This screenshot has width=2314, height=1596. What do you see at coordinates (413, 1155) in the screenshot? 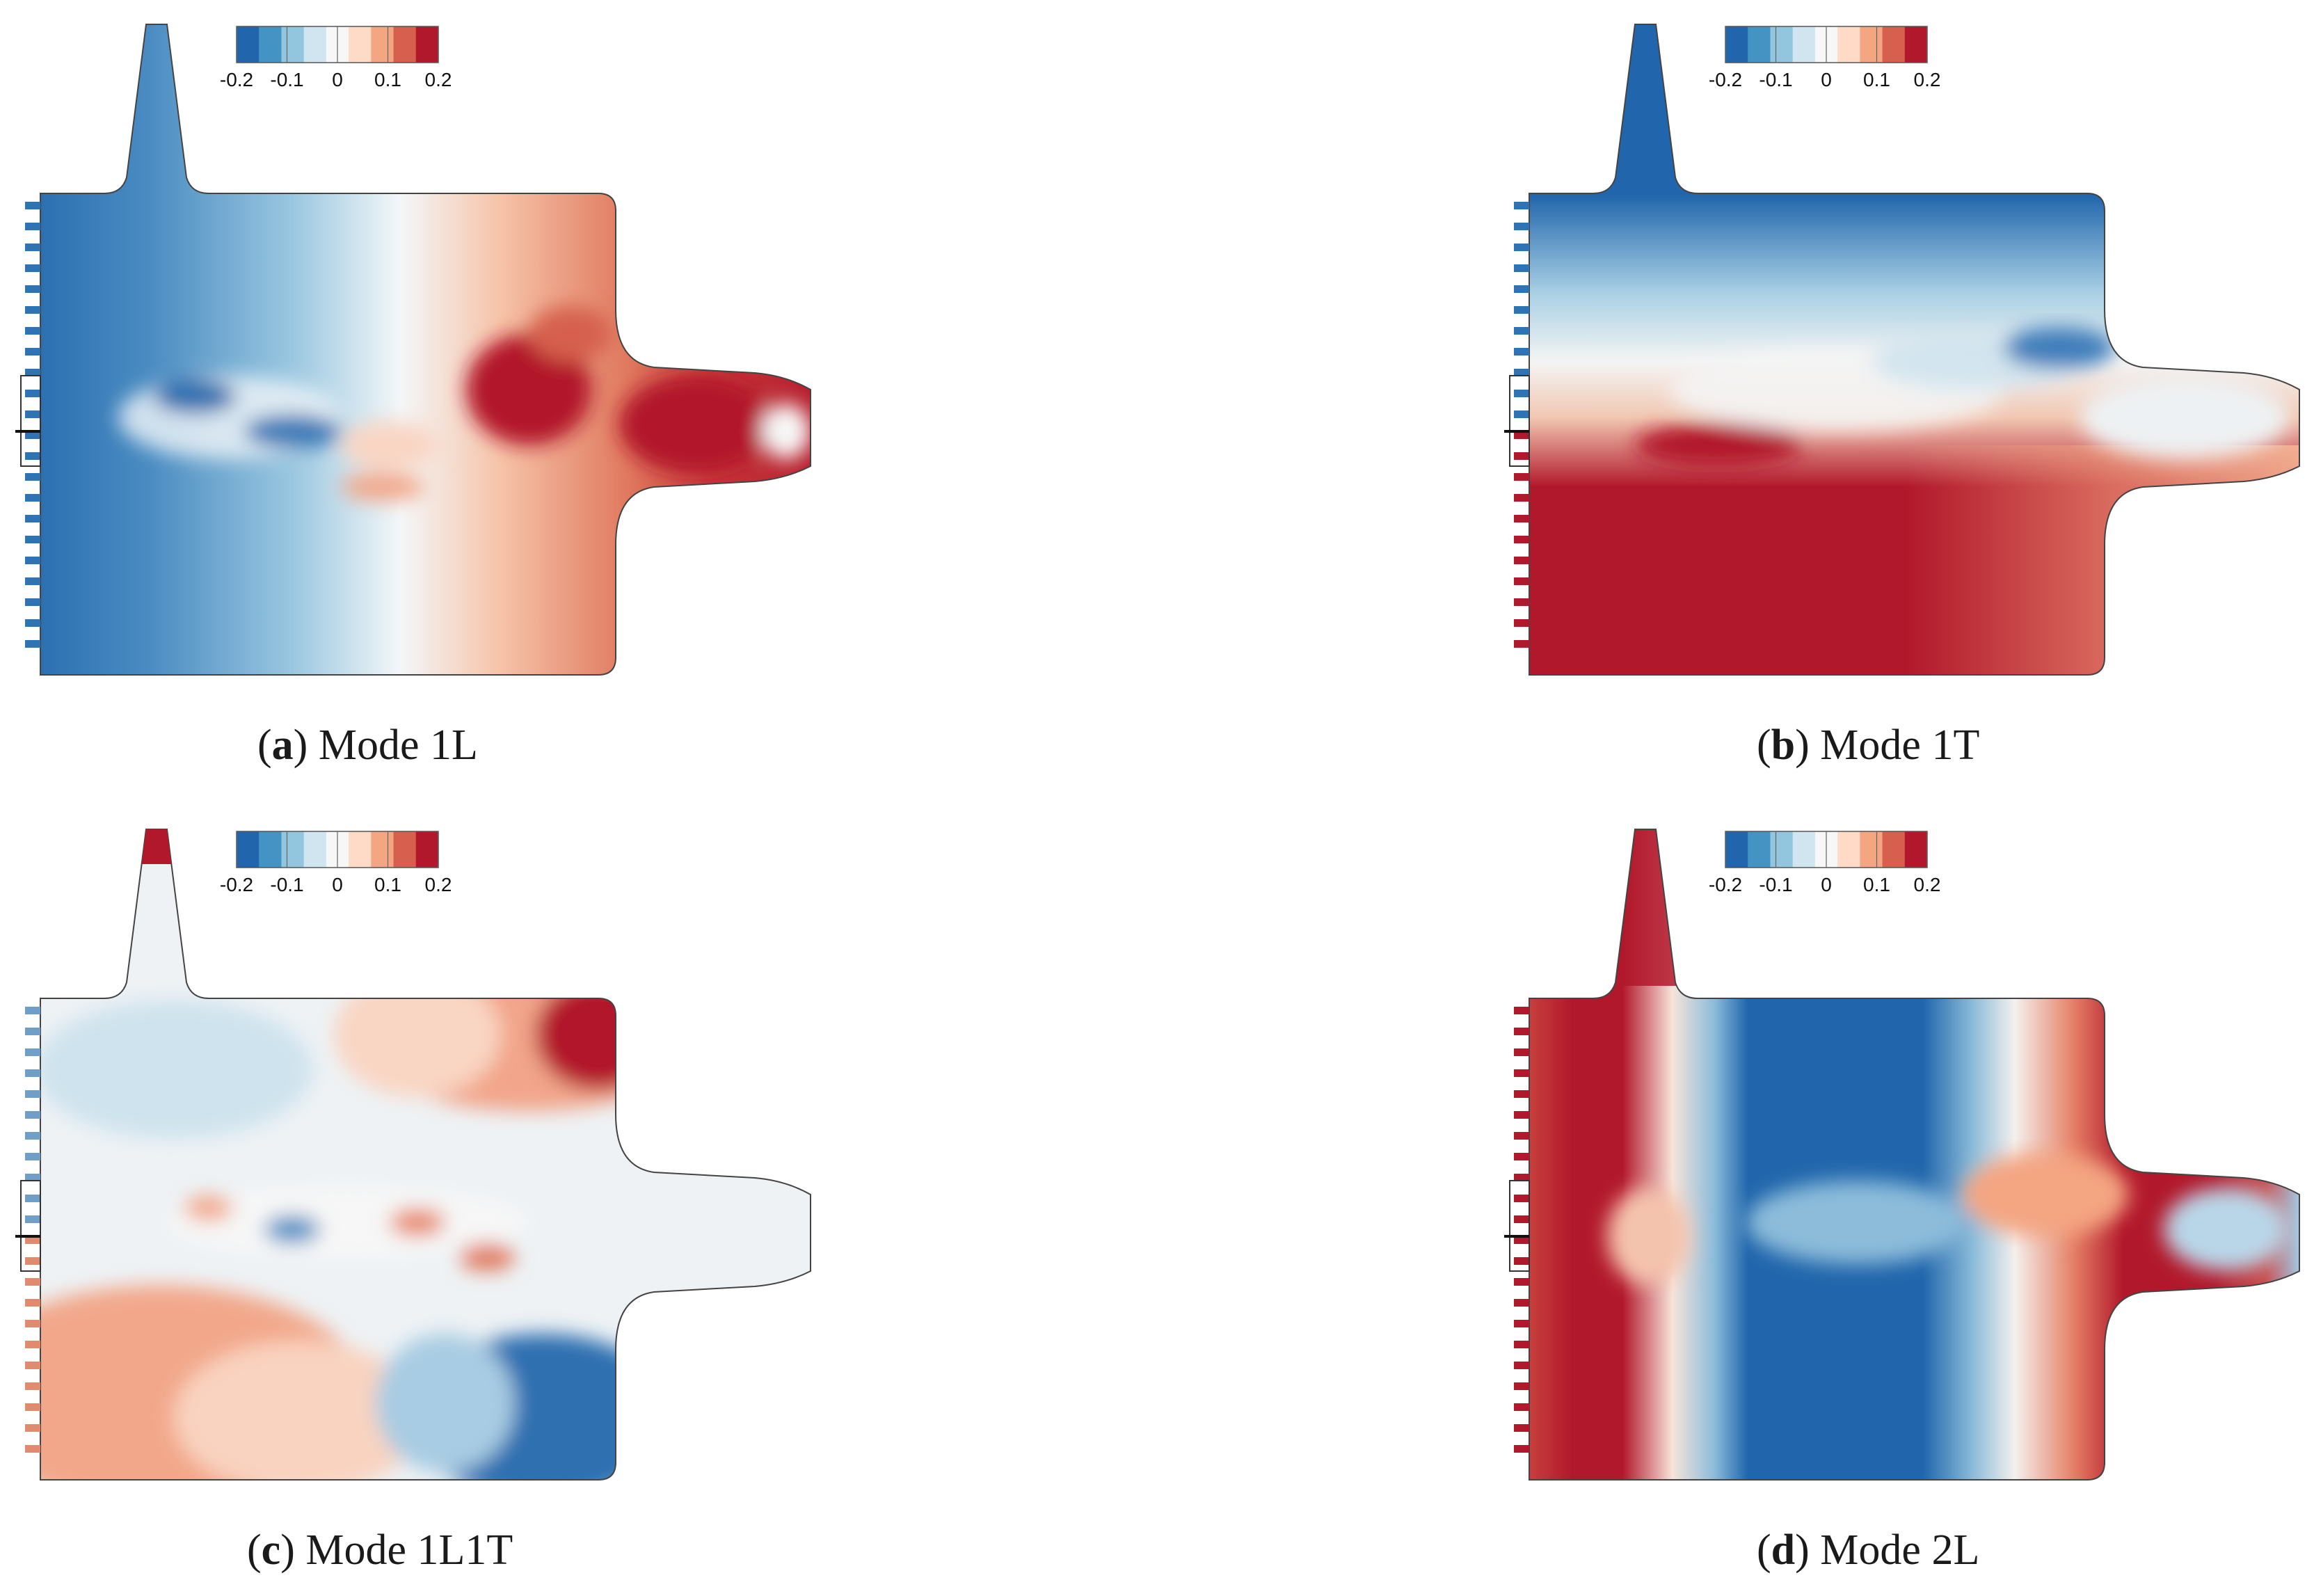
I see `contour-plot: -0.2 -0.1 0 0.1 0.2` at bounding box center [413, 1155].